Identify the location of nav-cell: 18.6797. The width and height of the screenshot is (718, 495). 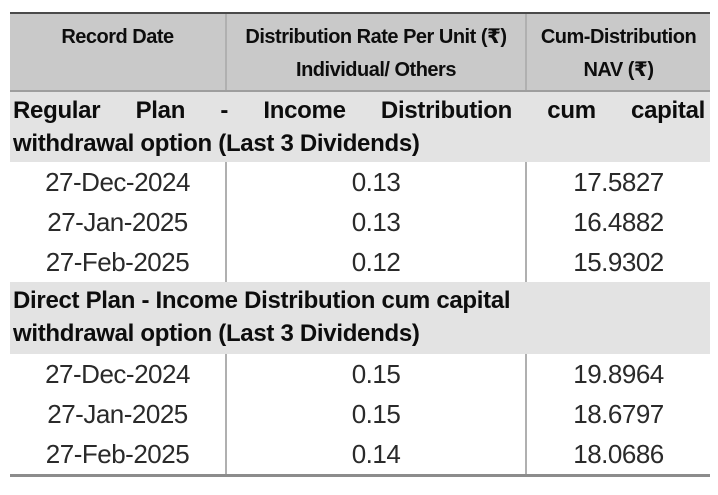
(618, 413).